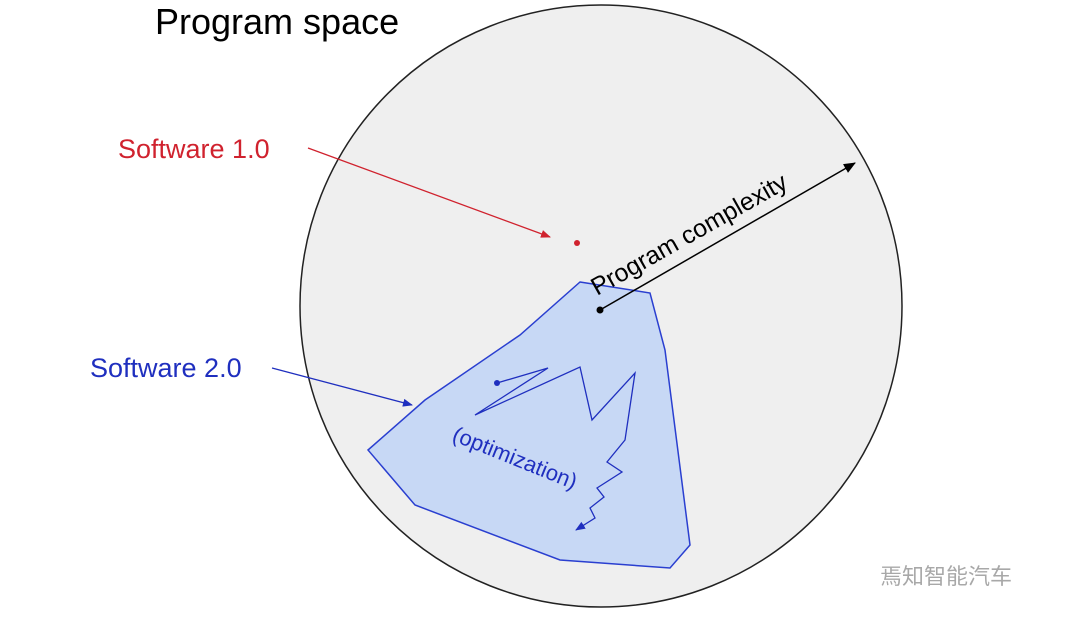  Describe the element at coordinates (555, 448) in the screenshot. I see `optimization-path` at that location.